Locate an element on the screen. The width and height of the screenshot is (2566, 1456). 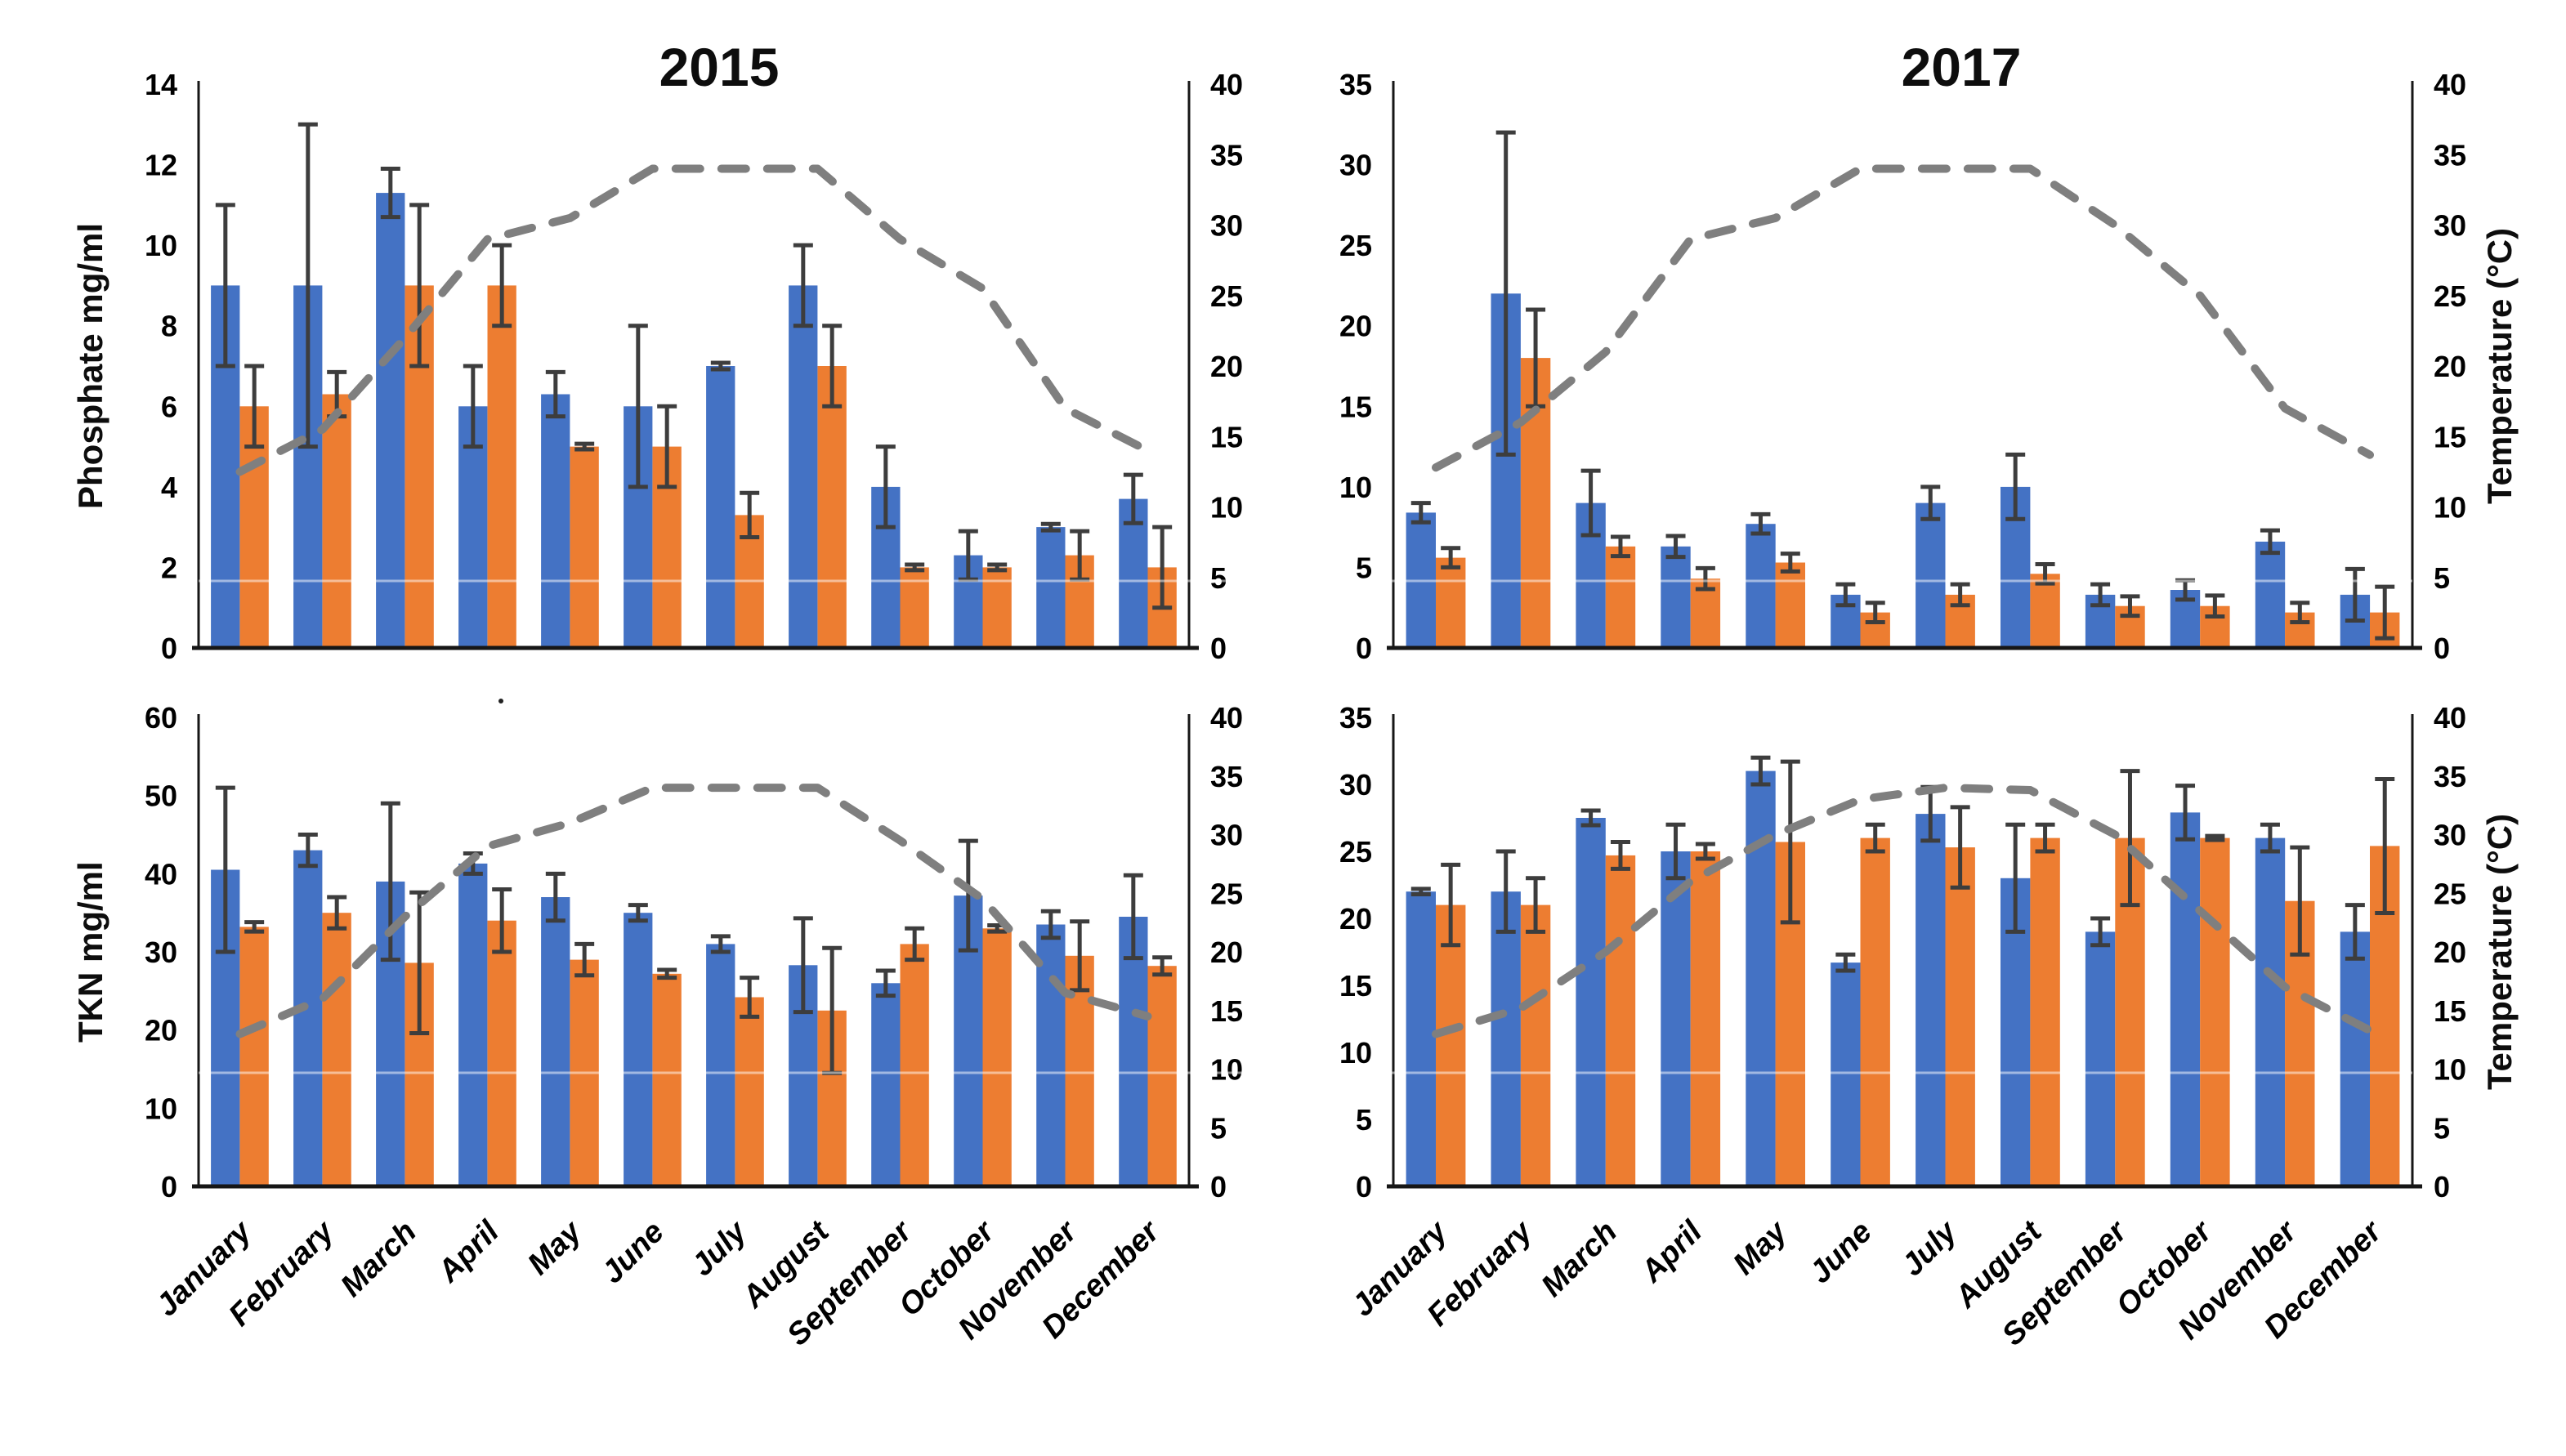
phosphate-2017-bar-blue-November is located at coordinates (2270, 594).